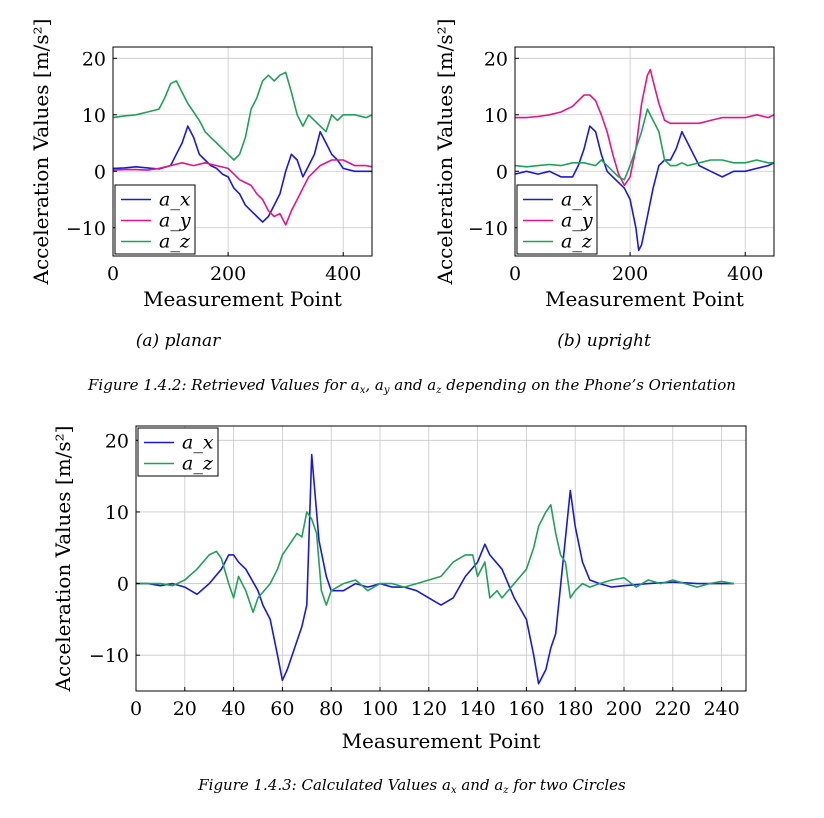 The height and width of the screenshot is (818, 824). Describe the element at coordinates (380, 709) in the screenshot. I see `x-tick-label: 100` at that location.